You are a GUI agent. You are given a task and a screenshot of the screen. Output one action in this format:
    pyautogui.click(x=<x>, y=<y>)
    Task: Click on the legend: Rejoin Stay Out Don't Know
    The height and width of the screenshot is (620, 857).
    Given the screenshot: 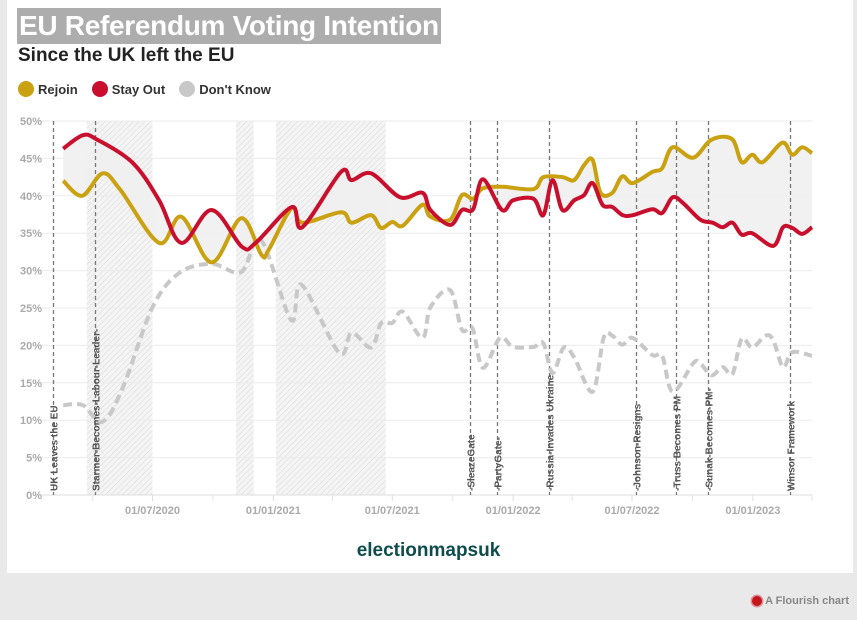 What is the action you would take?
    pyautogui.click(x=144, y=89)
    